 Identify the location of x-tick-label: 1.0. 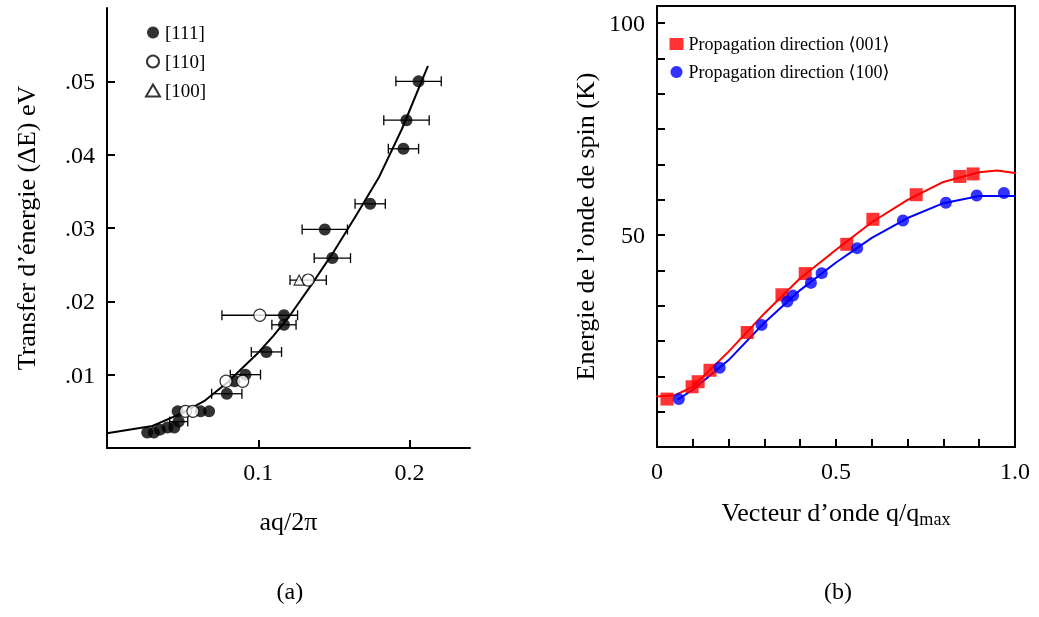
(1015, 471).